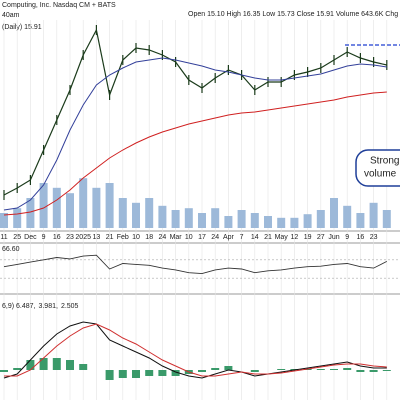 The image size is (400, 400). What do you see at coordinates (176, 237) in the screenshot?
I see `x-tick-label: Mar` at bounding box center [176, 237].